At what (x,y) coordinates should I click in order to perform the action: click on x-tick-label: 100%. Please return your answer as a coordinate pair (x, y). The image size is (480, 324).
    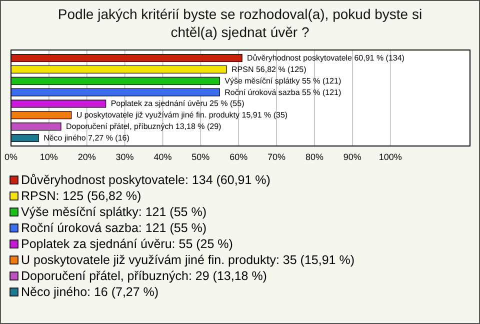
    Looking at the image, I should click on (390, 157).